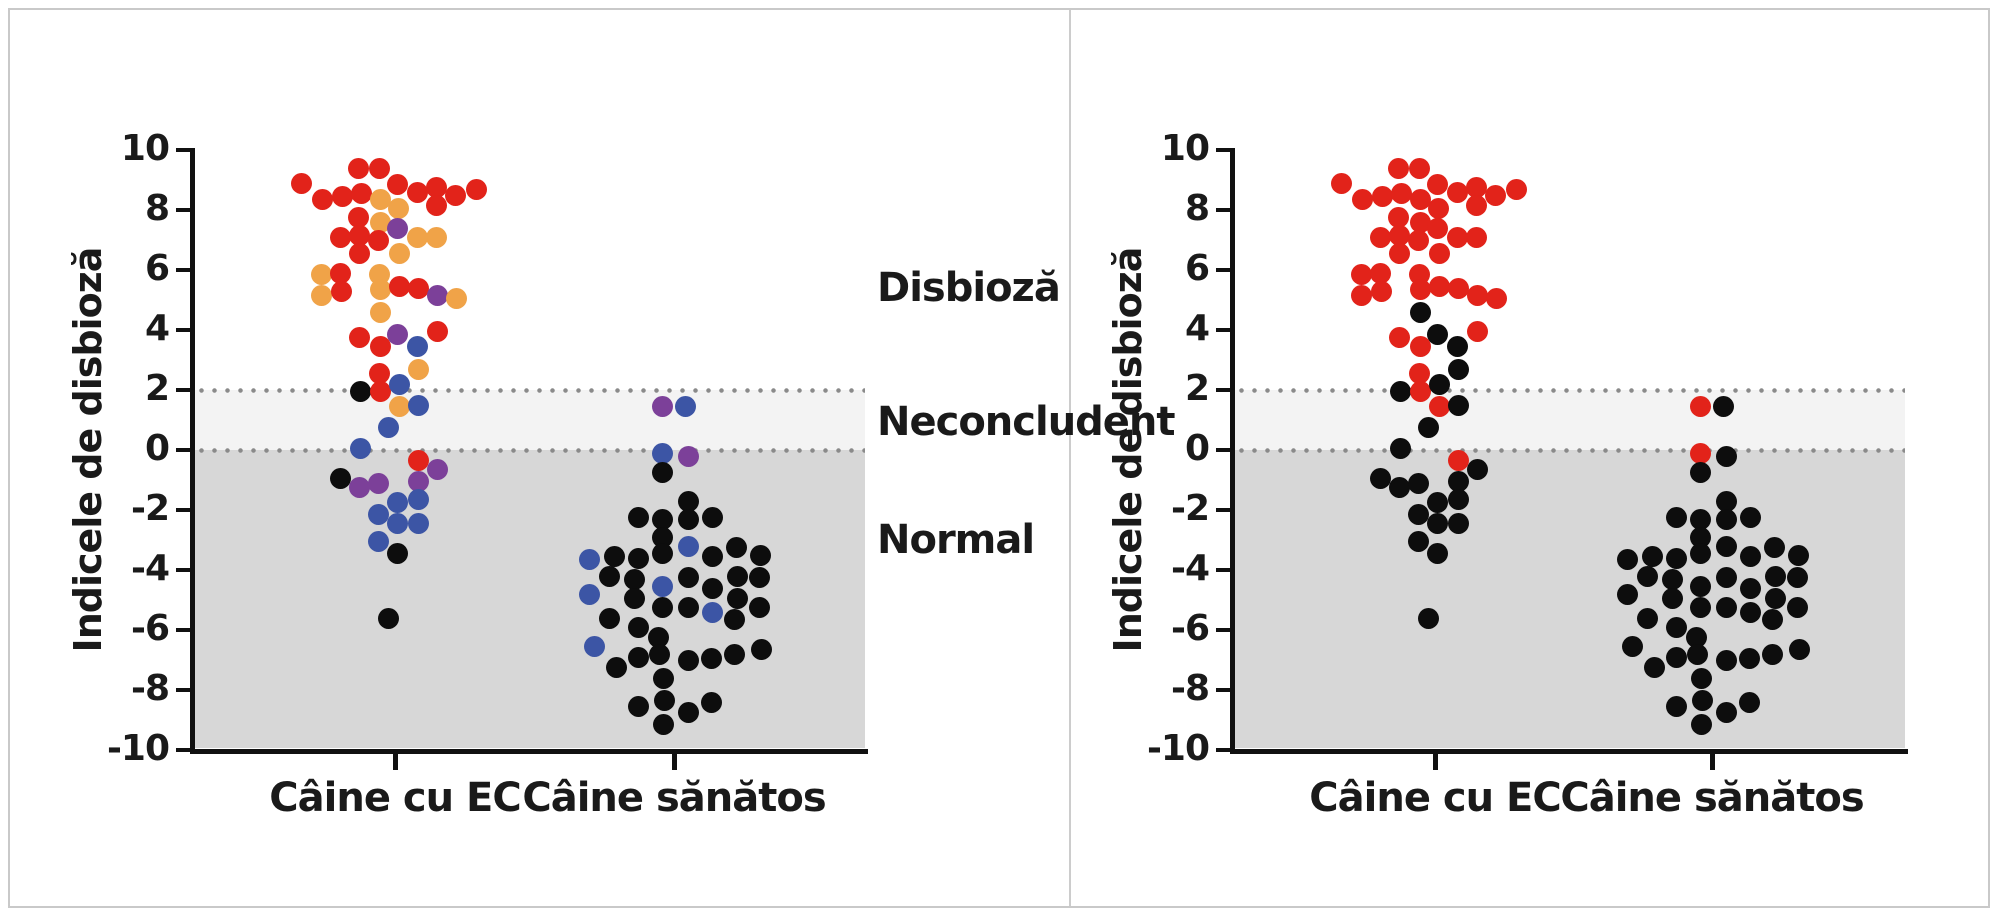 This screenshot has height=918, width=2000. I want to click on y-tick-label: 8, so click(157, 208).